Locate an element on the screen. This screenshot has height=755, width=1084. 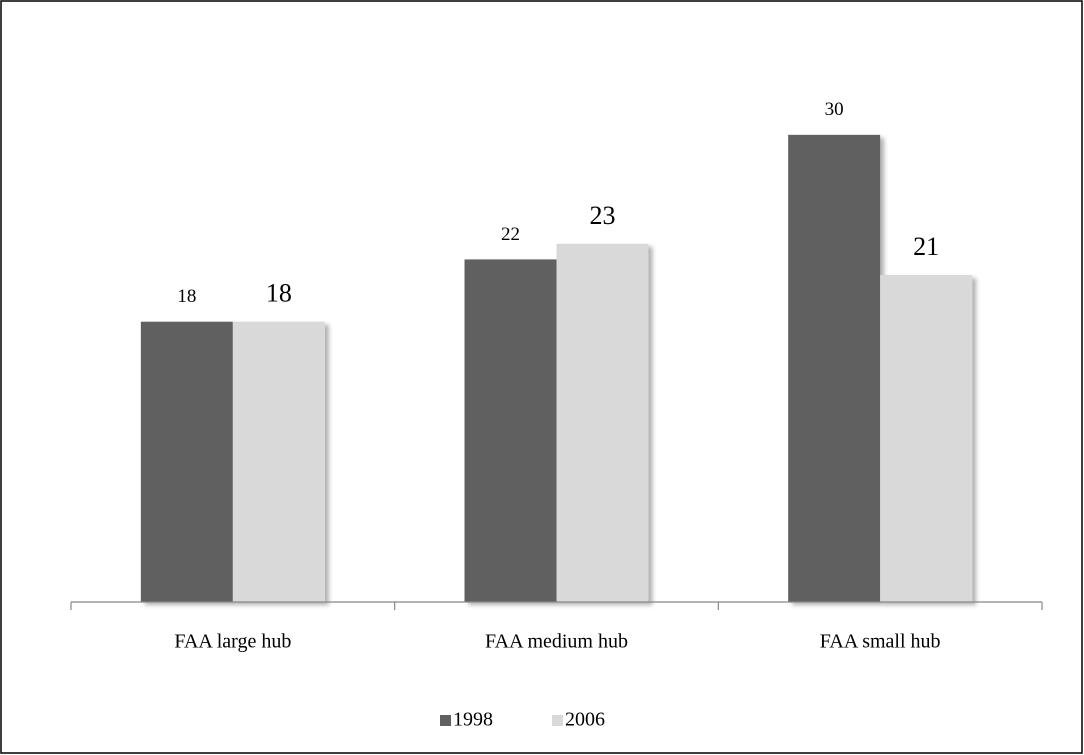
legend-label: 2006 is located at coordinates (585, 720).